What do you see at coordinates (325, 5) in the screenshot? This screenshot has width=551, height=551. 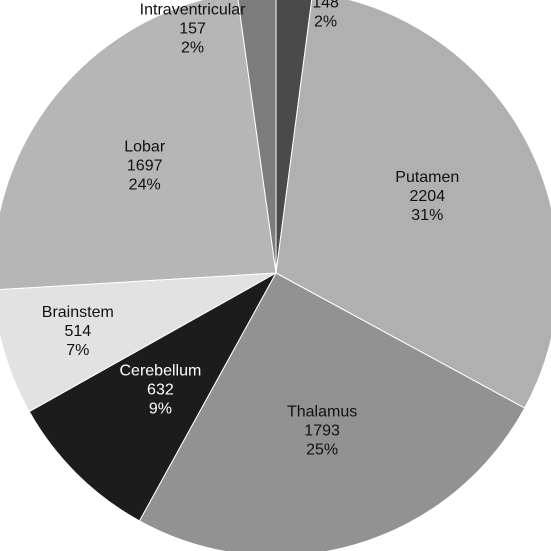 I see `label-caudate-nucleus-value: 148` at bounding box center [325, 5].